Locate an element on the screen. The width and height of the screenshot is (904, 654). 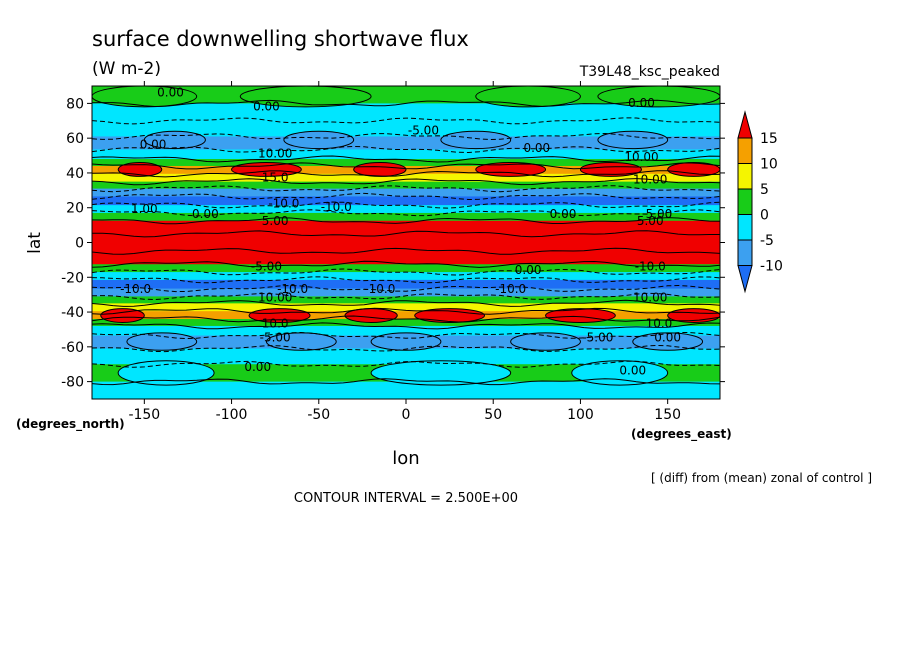
y-axis-label: lat is located at coordinates (35, 243).